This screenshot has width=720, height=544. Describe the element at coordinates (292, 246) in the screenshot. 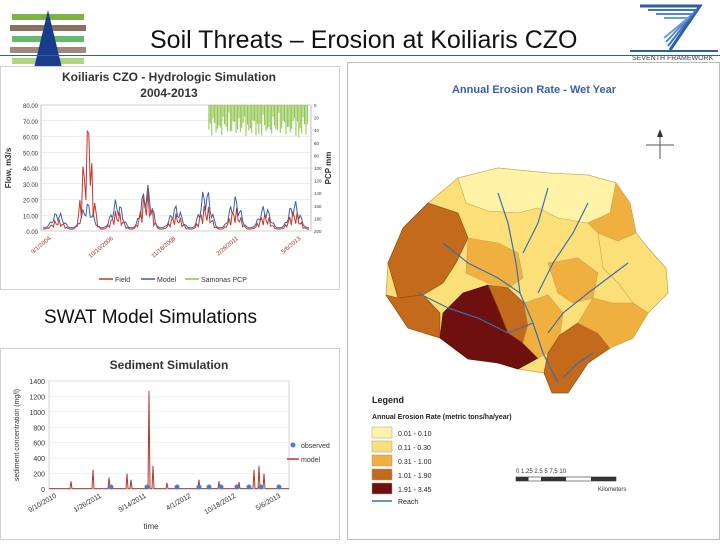

I see `hydro-xtick: 5/6/2013` at that location.